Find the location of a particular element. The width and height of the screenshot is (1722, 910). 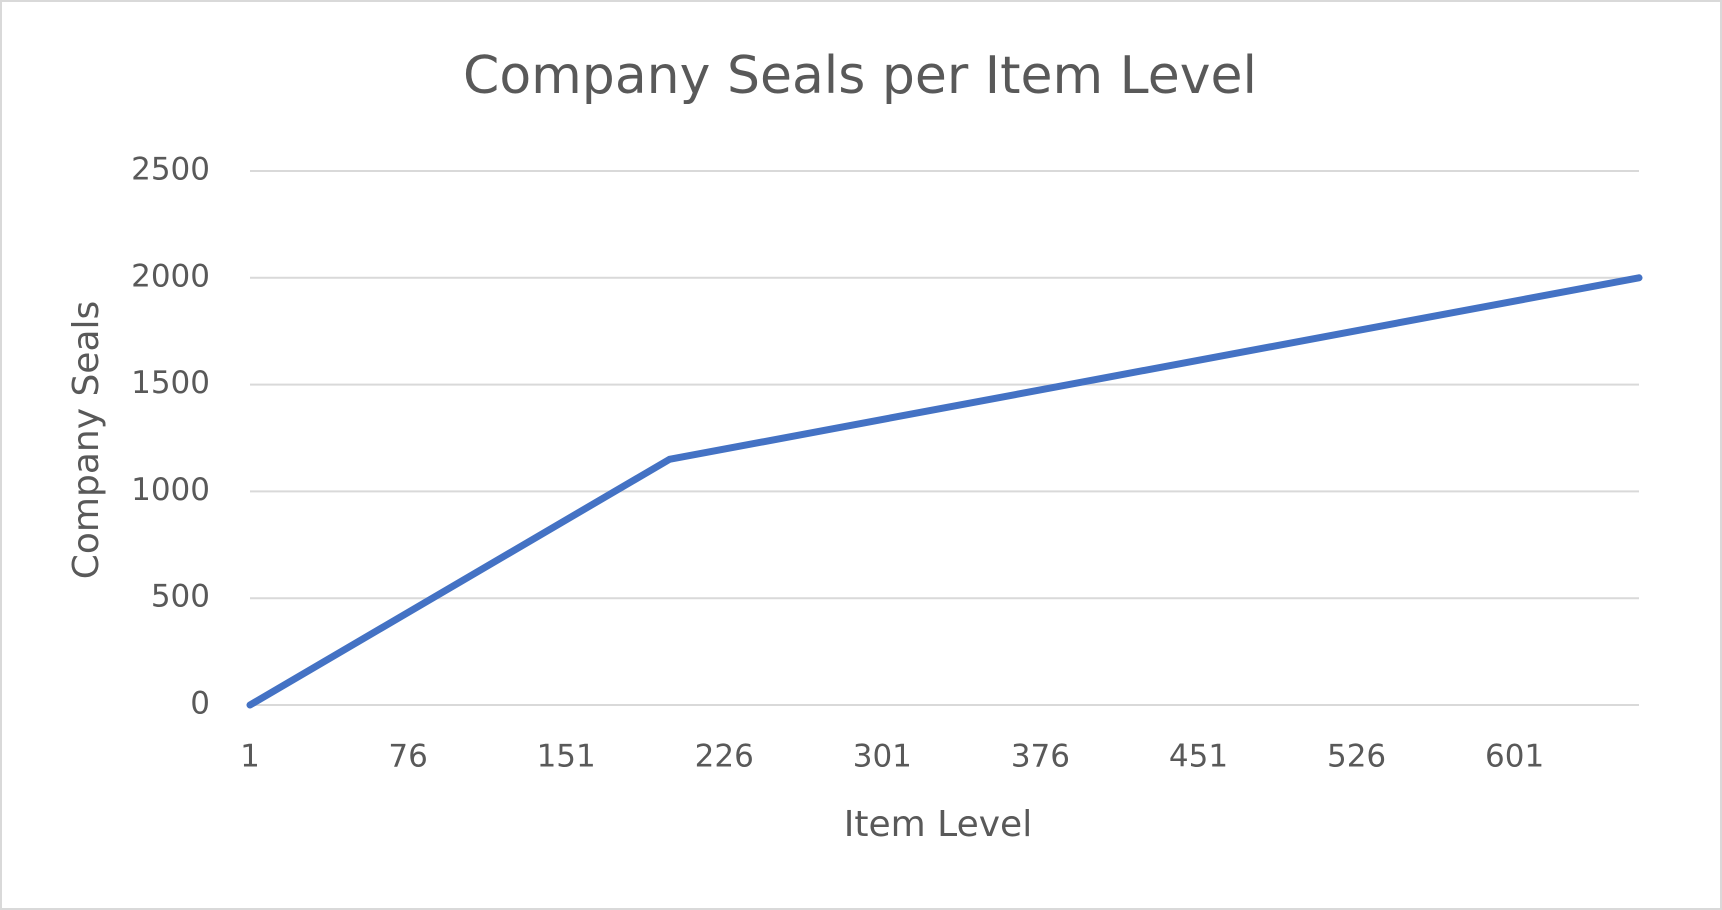

x-tick-label: 451 is located at coordinates (1198, 757).